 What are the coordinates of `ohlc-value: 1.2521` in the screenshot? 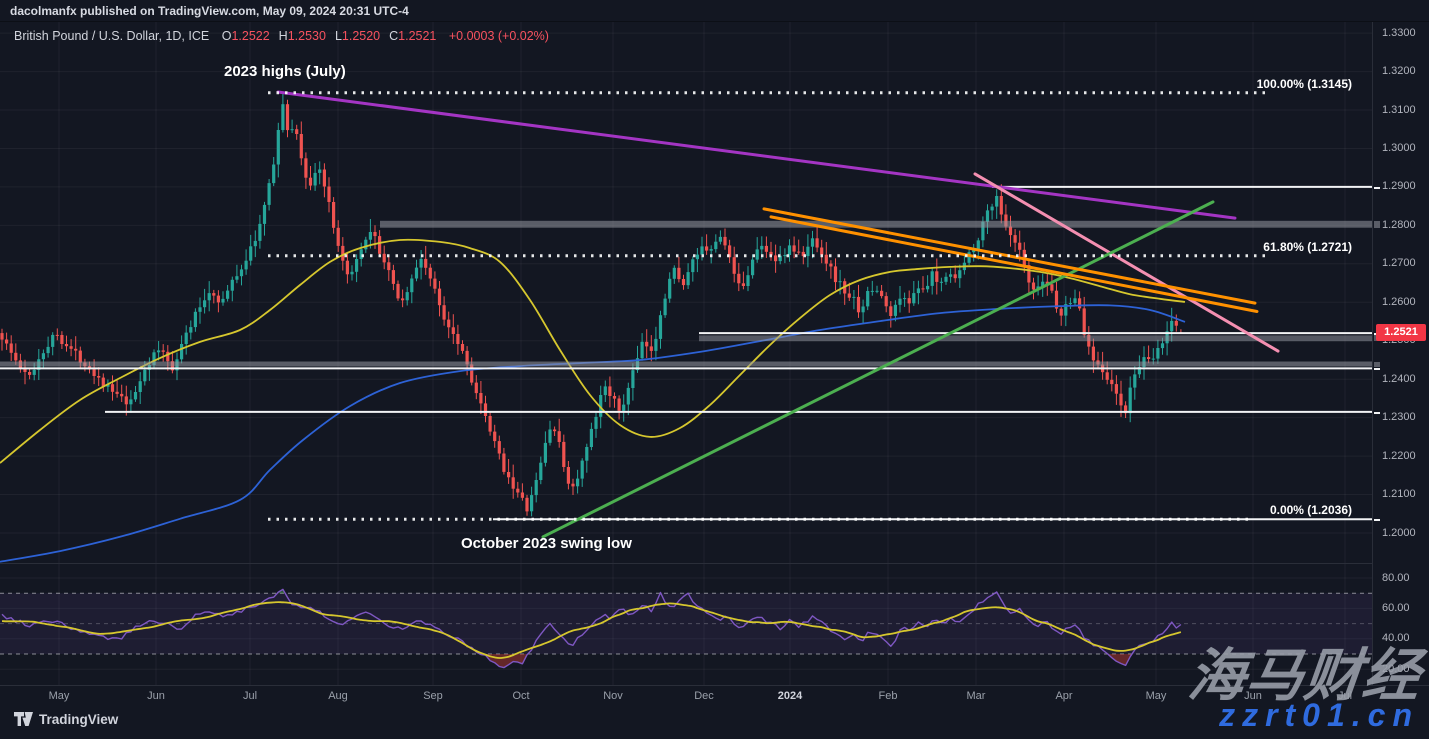 It's located at (417, 36).